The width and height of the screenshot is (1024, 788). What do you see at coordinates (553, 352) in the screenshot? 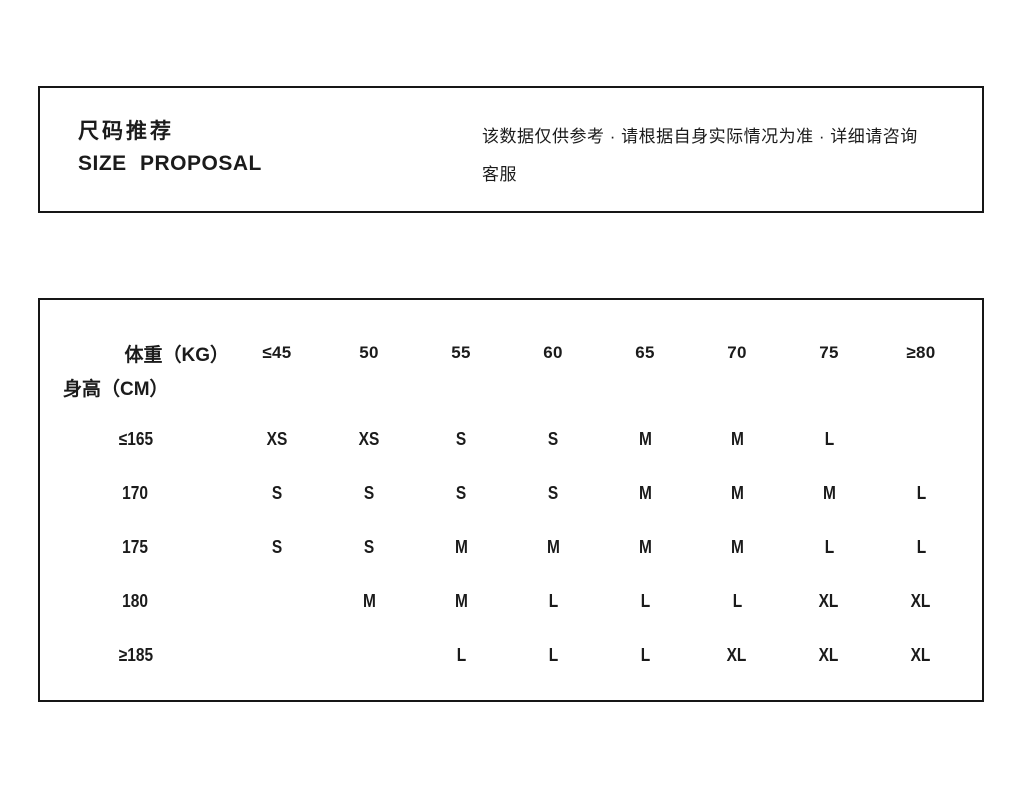
I see `weight-header-cell: 60` at bounding box center [553, 352].